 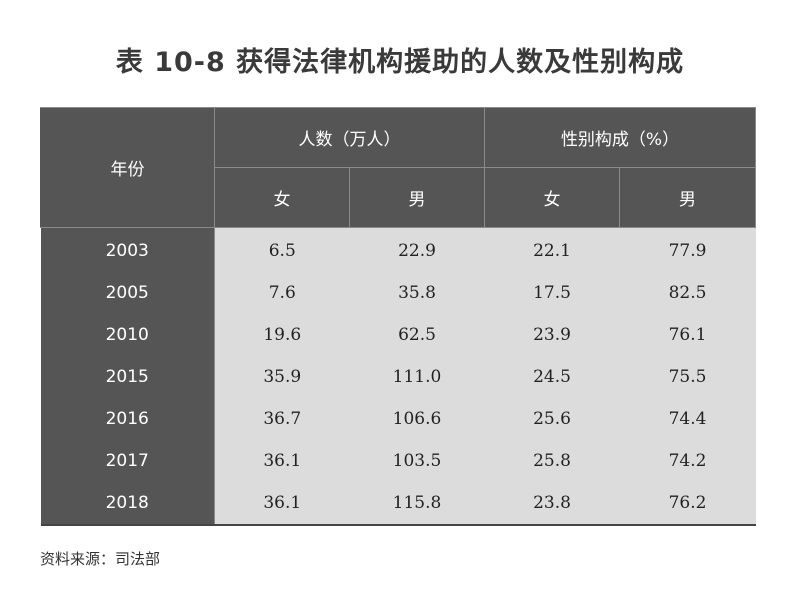 I want to click on cell-count-male: 106.6, so click(x=417, y=419).